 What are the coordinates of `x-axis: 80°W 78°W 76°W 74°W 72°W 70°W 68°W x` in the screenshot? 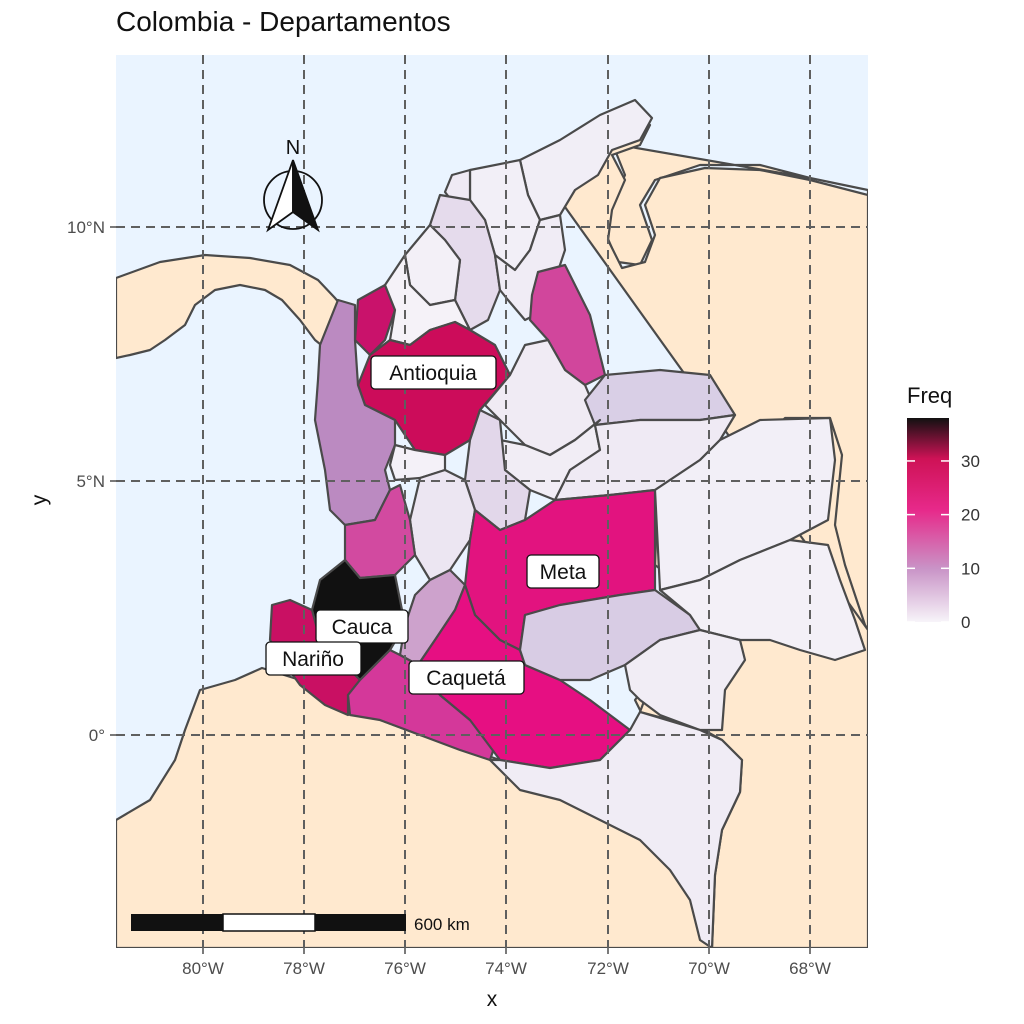 It's located at (506, 979).